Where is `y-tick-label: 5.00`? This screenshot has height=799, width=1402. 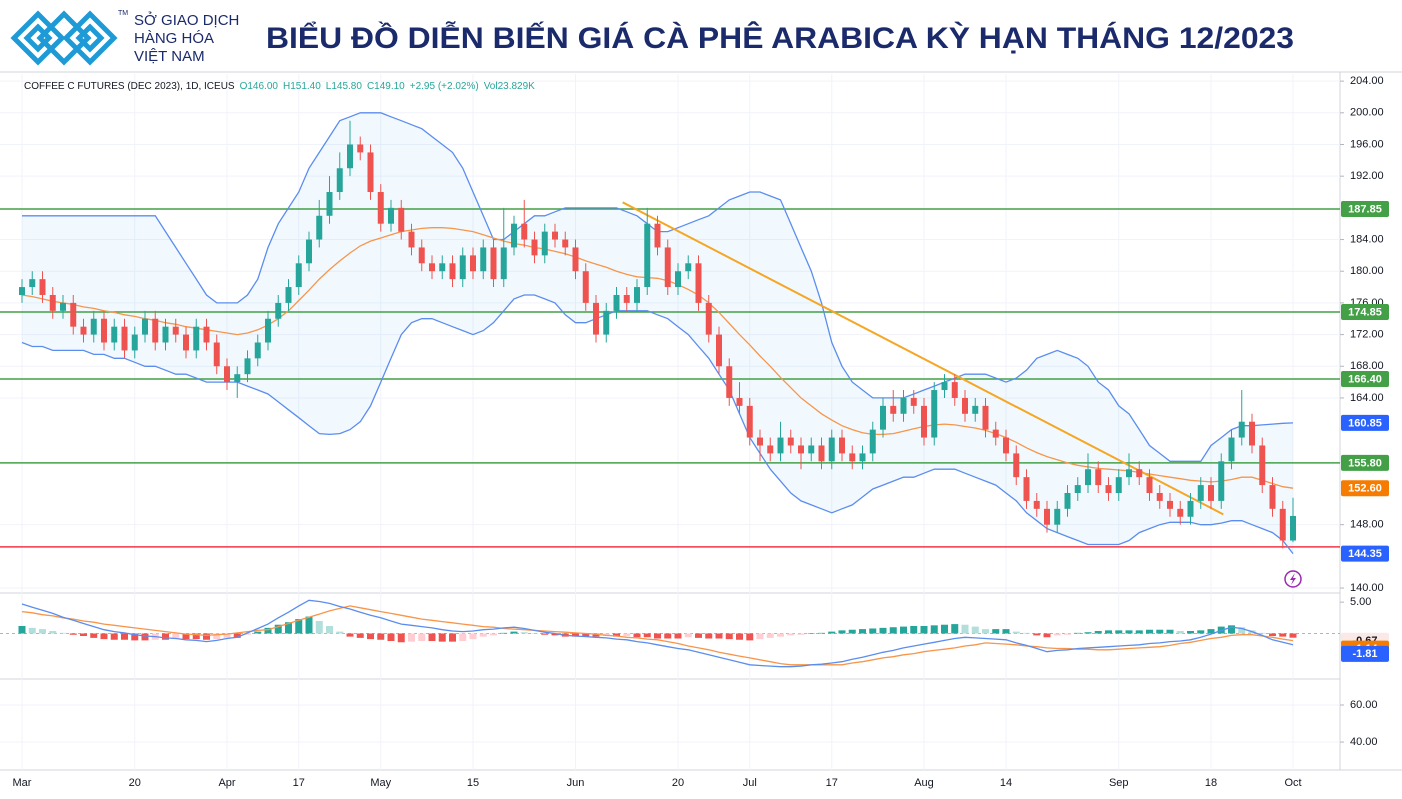 y-tick-label: 5.00 is located at coordinates (1360, 602).